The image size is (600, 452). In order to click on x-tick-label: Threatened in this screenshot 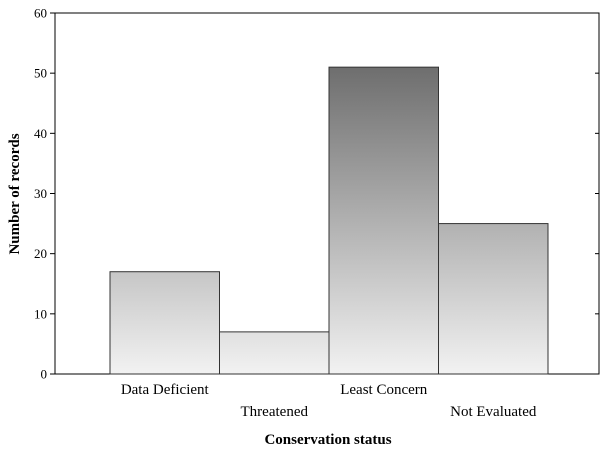, I will do `click(275, 412)`.